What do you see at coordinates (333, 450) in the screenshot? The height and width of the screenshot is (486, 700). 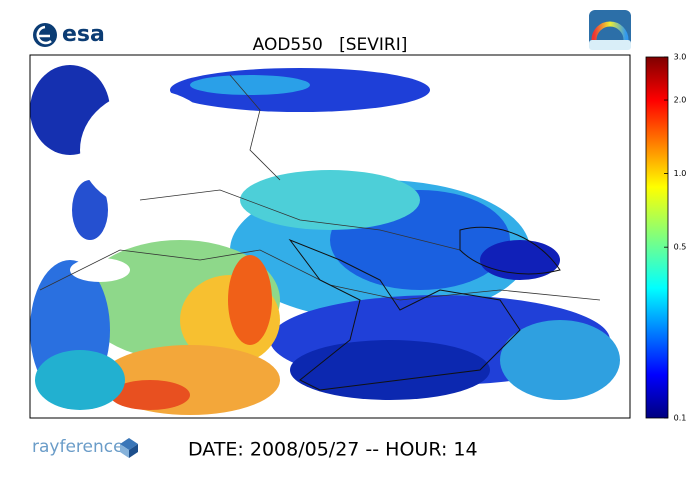 I see `date-text: DATE: 2008/05/27 -- HOUR: 14` at bounding box center [333, 450].